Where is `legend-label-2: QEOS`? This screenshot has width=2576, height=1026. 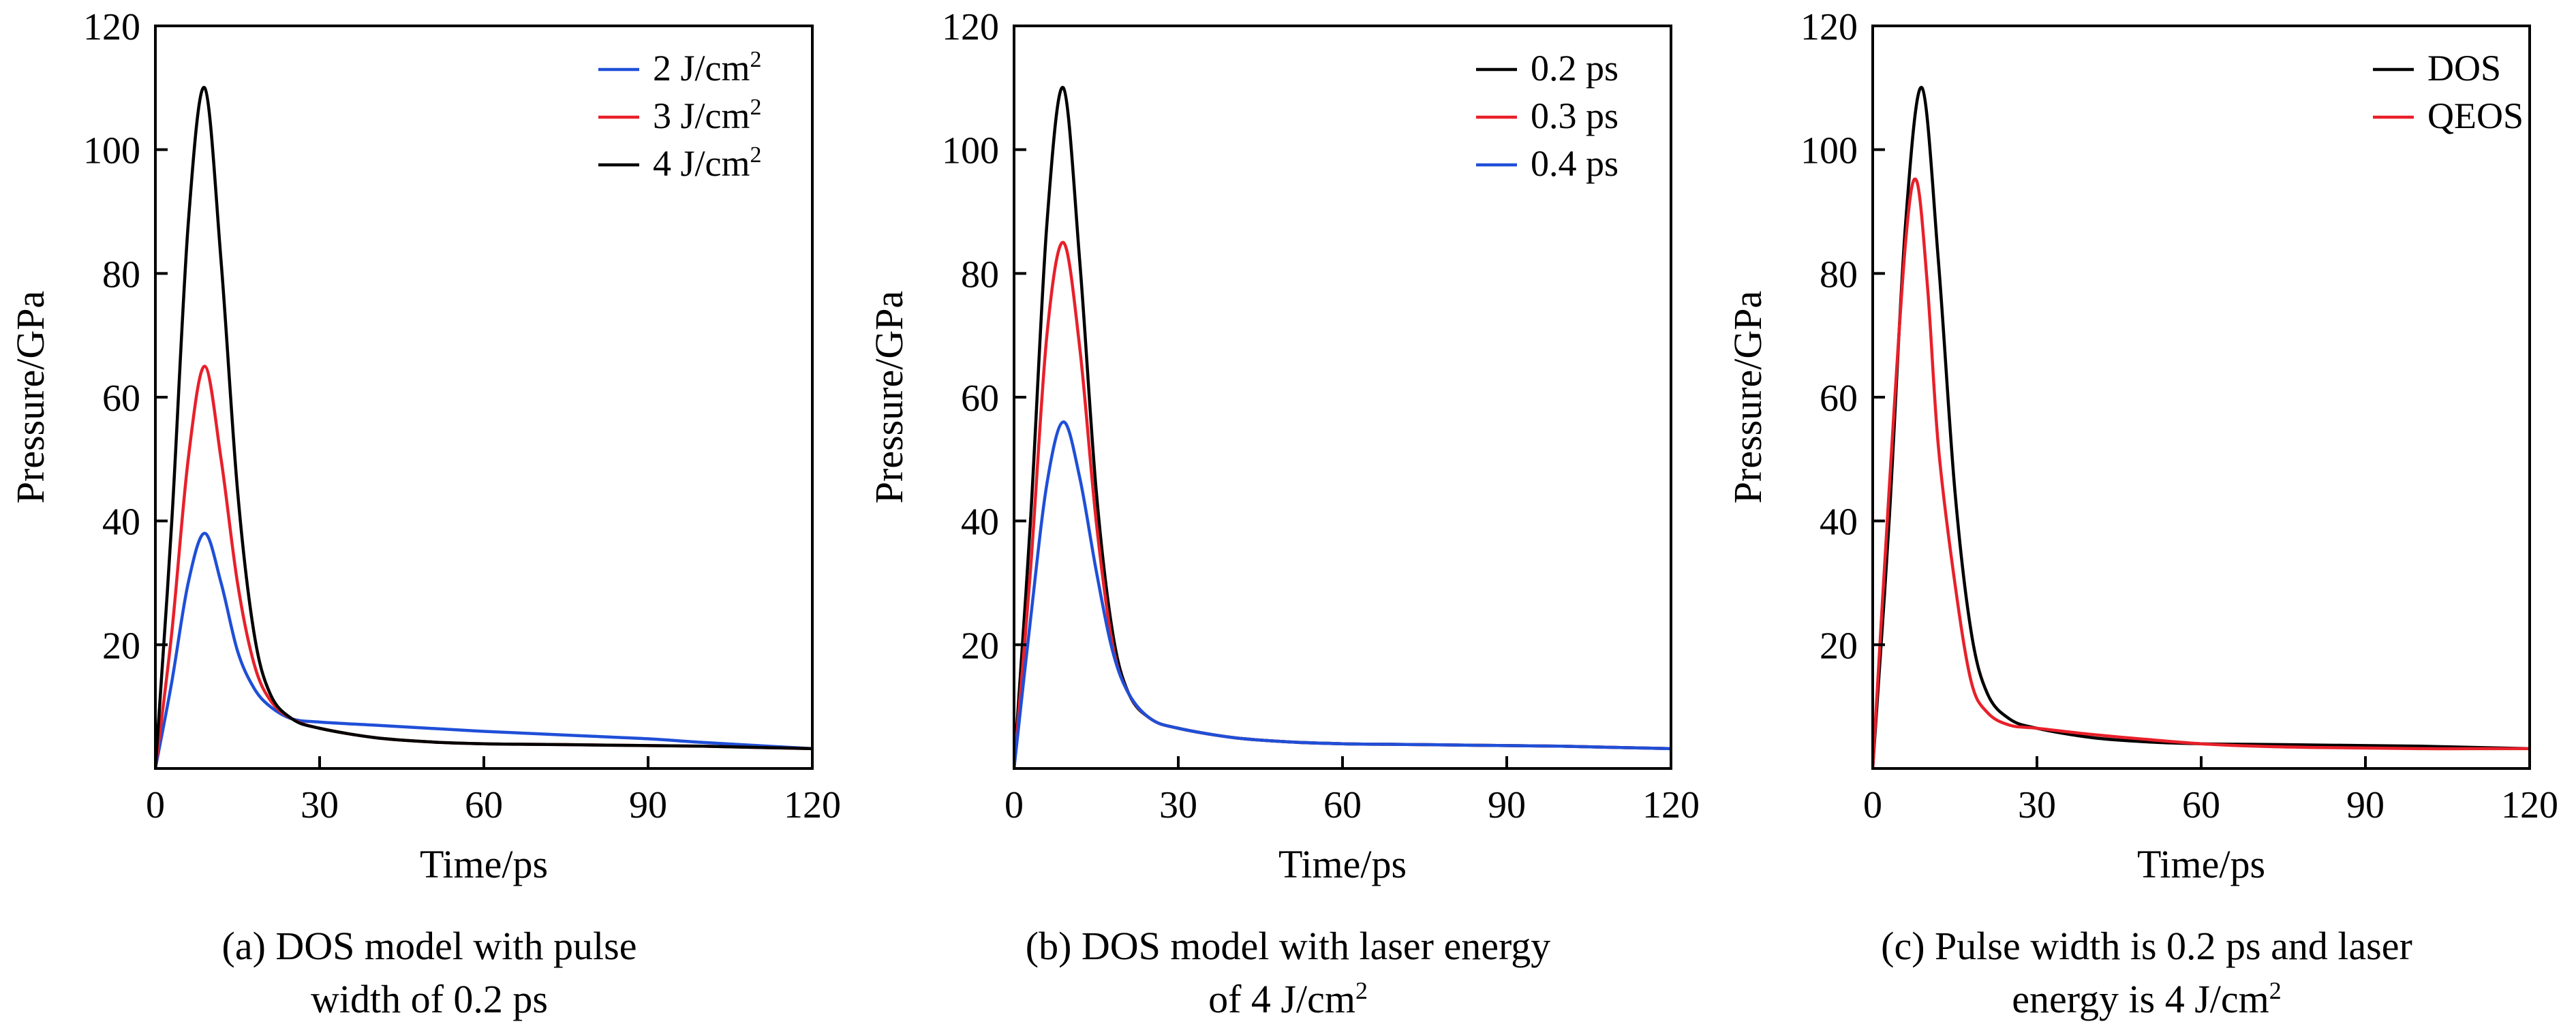 legend-label-2: QEOS is located at coordinates (2475, 115).